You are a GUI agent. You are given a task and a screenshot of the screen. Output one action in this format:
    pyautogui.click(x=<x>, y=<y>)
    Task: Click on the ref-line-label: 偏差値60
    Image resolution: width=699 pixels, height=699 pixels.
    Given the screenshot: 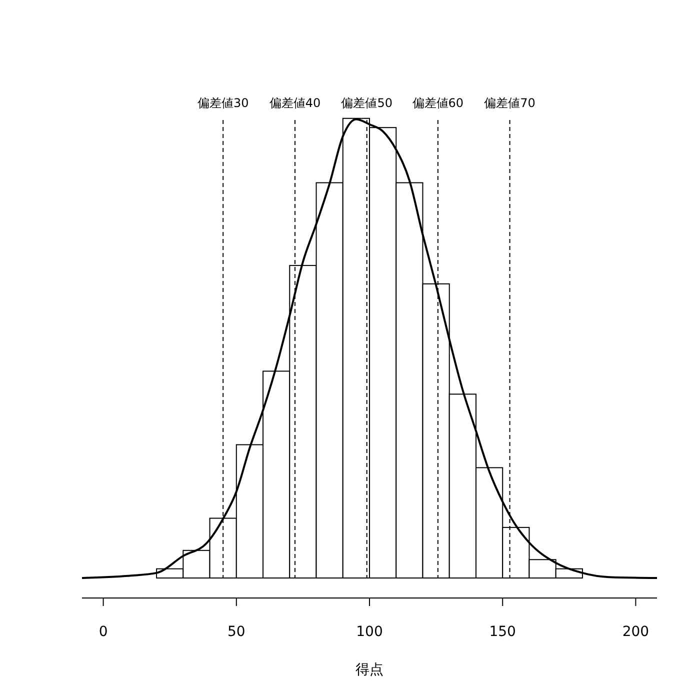 What is the action you would take?
    pyautogui.click(x=438, y=103)
    